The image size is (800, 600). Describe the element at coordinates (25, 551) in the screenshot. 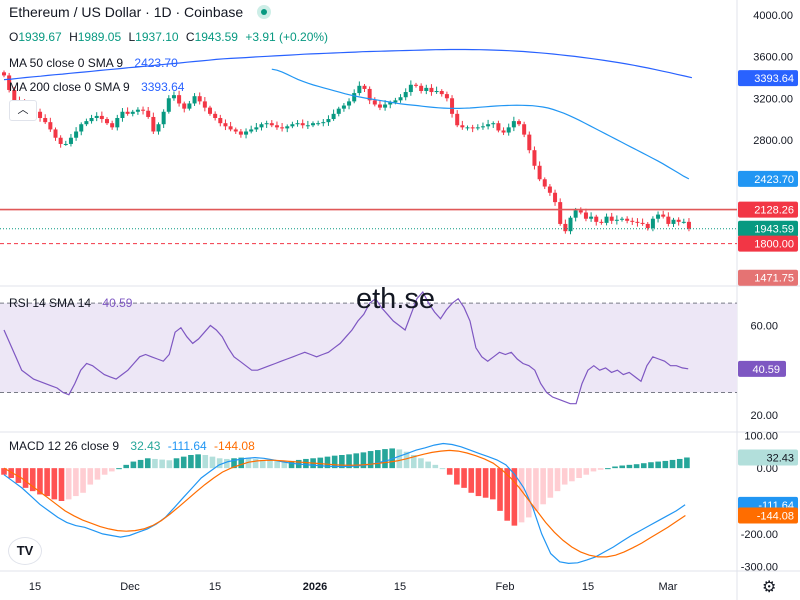

I see `tradingview-logo-icon: TV` at that location.